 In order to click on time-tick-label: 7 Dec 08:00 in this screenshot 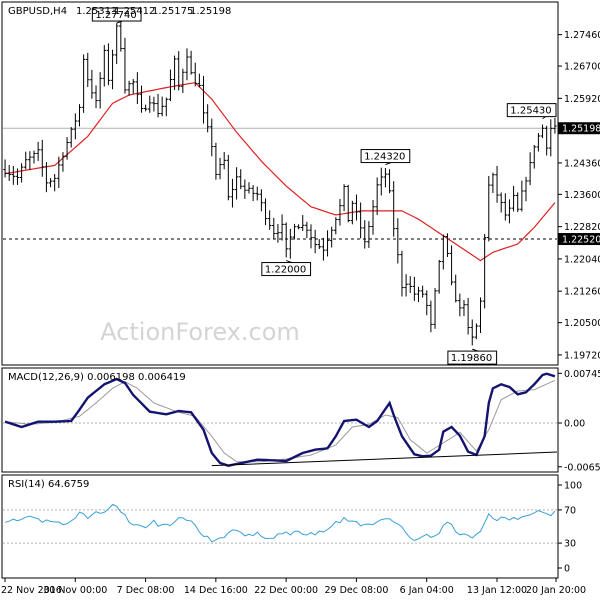, I will do `click(146, 590)`.